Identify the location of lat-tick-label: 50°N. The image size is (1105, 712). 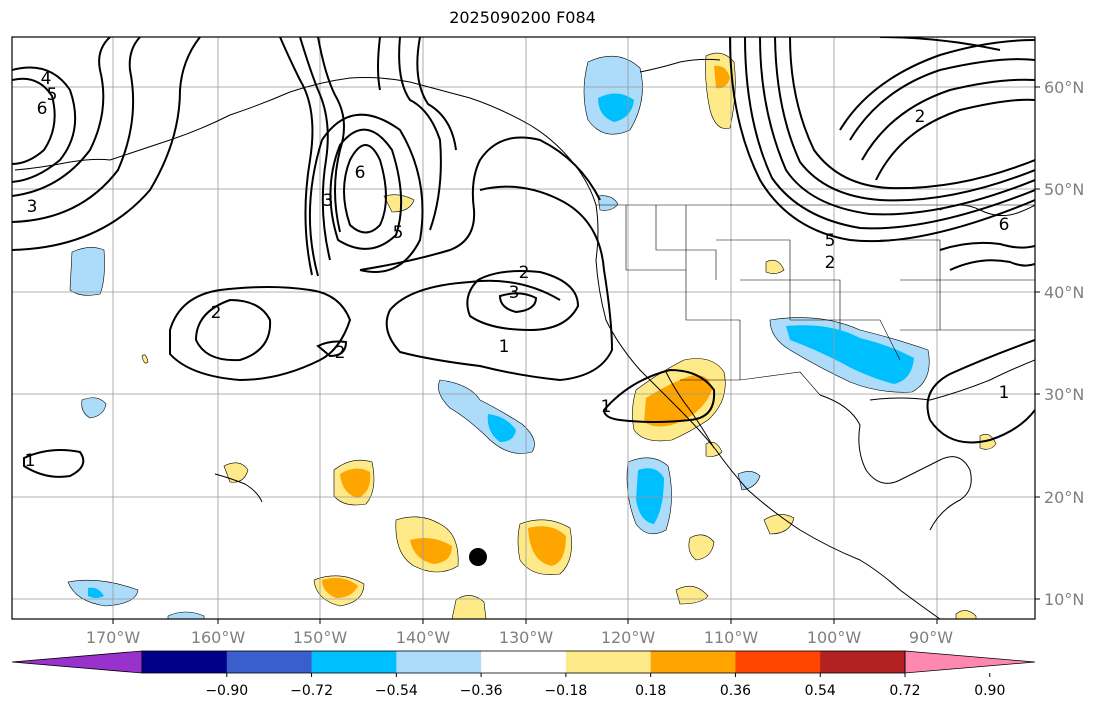
(1064, 189).